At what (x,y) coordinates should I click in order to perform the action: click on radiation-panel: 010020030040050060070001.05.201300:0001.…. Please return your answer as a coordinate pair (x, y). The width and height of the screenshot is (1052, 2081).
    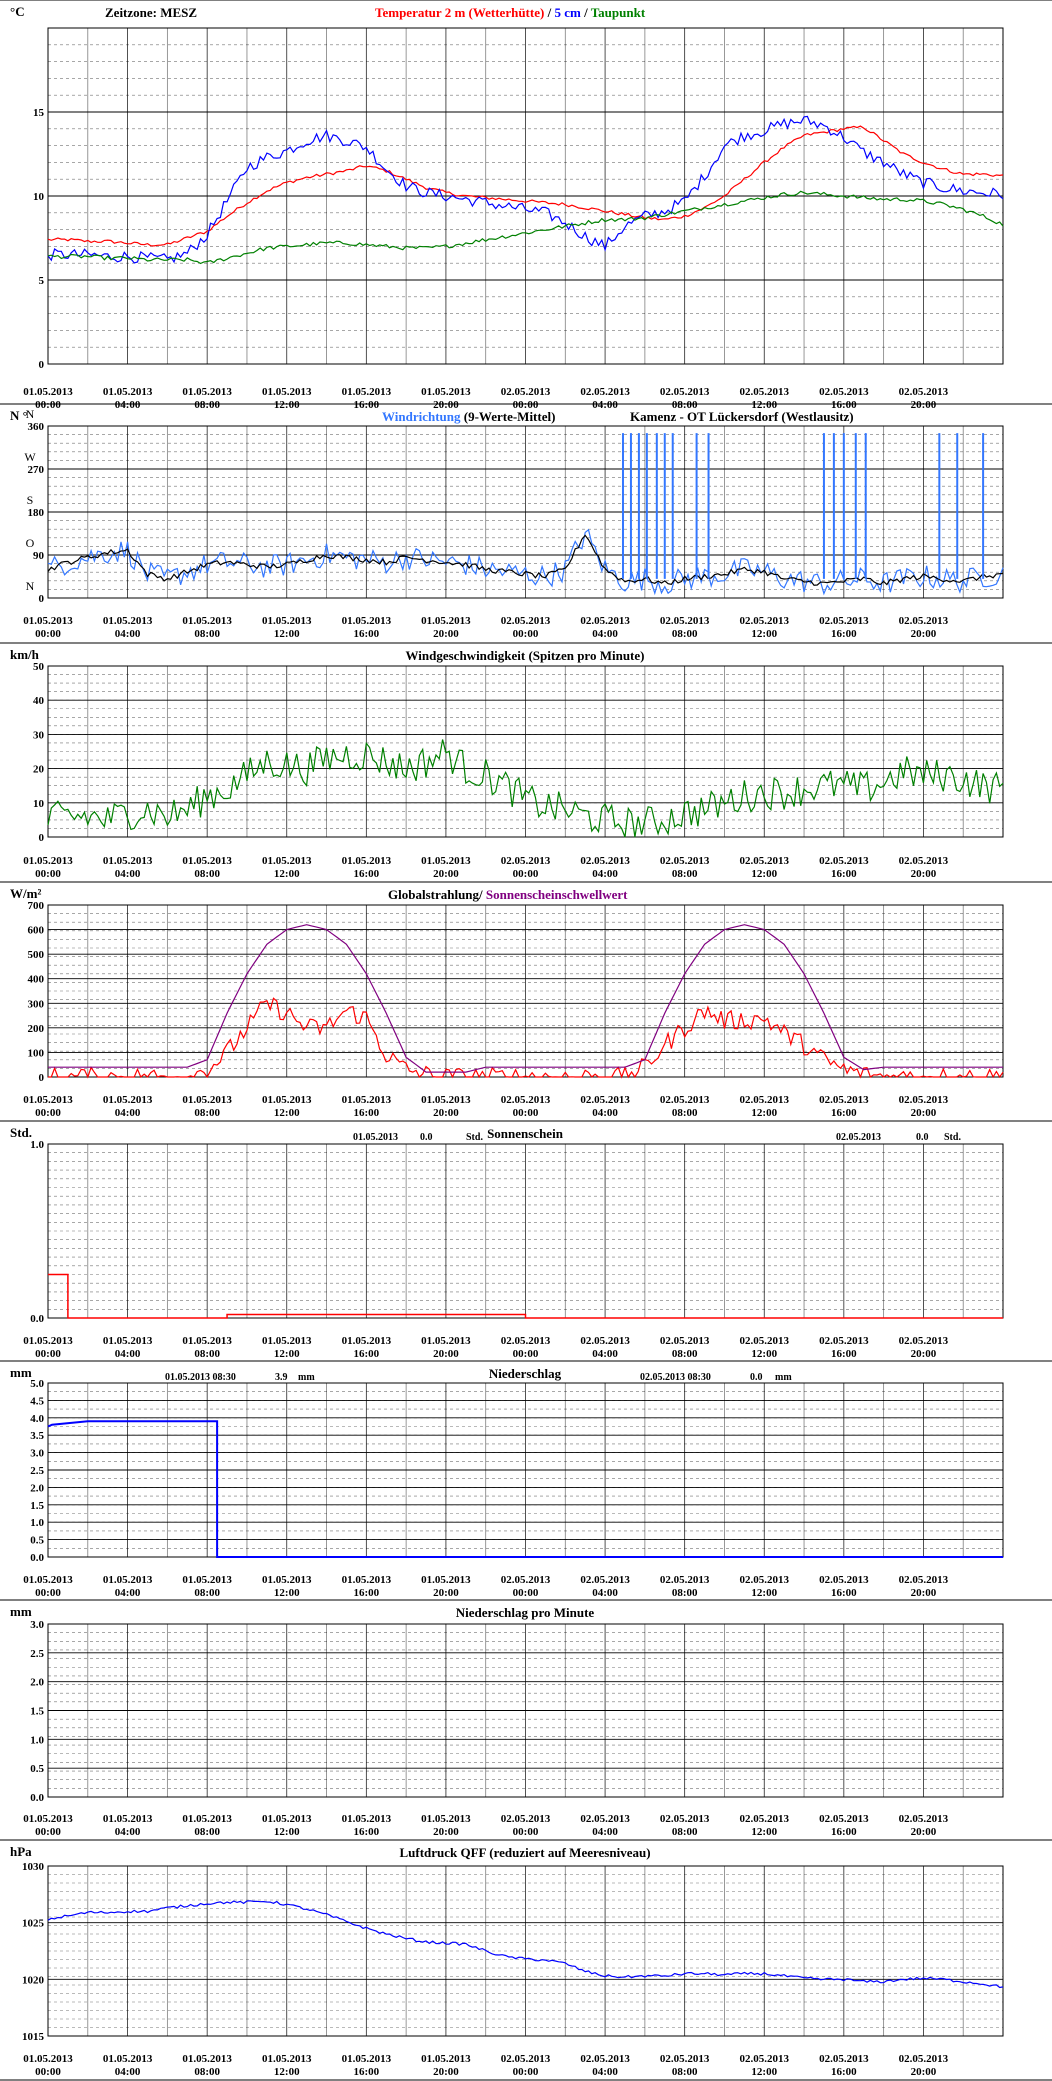
    Looking at the image, I should click on (526, 1000).